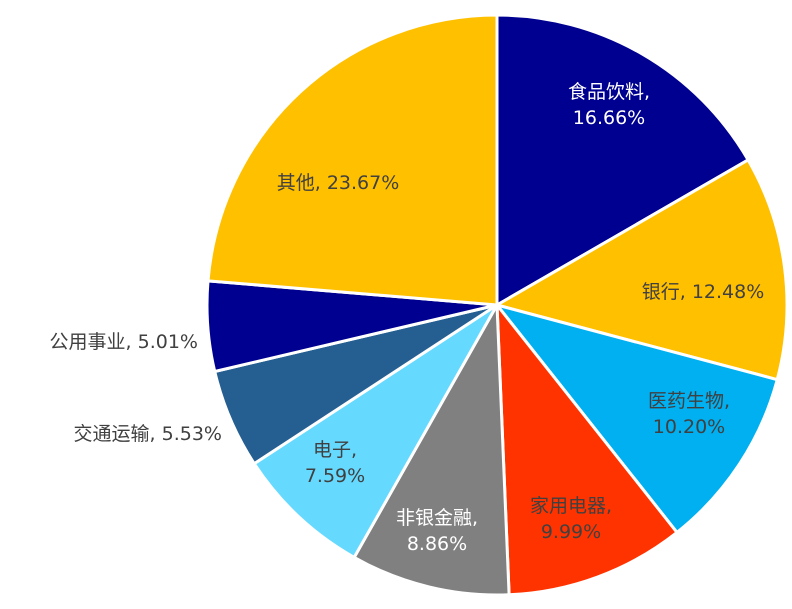  What do you see at coordinates (609, 92) in the screenshot?
I see `pie-label-line: 食品饮料,` at bounding box center [609, 92].